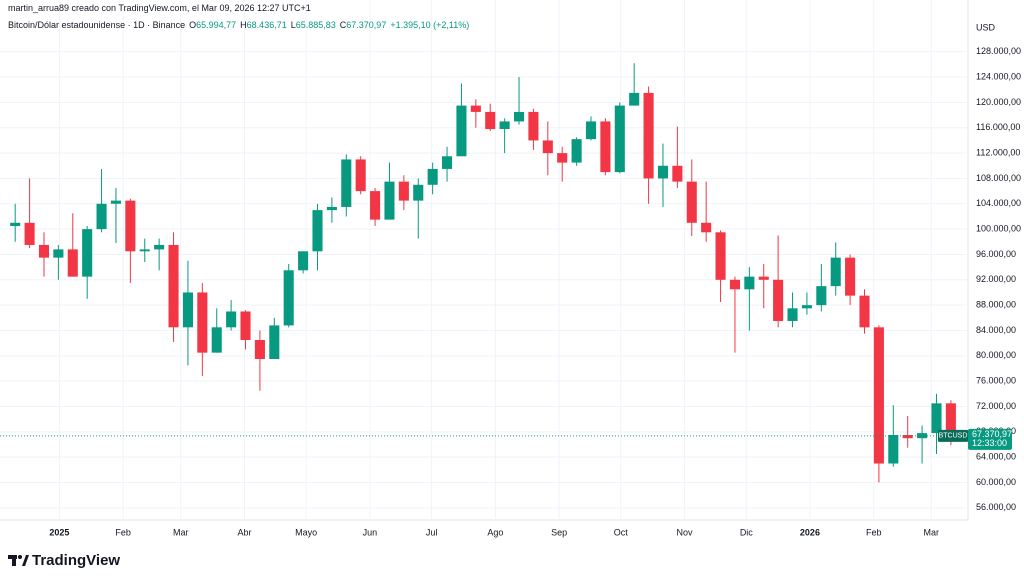  Describe the element at coordinates (996, 254) in the screenshot. I see `y-tick-label: 96.000,00` at that location.